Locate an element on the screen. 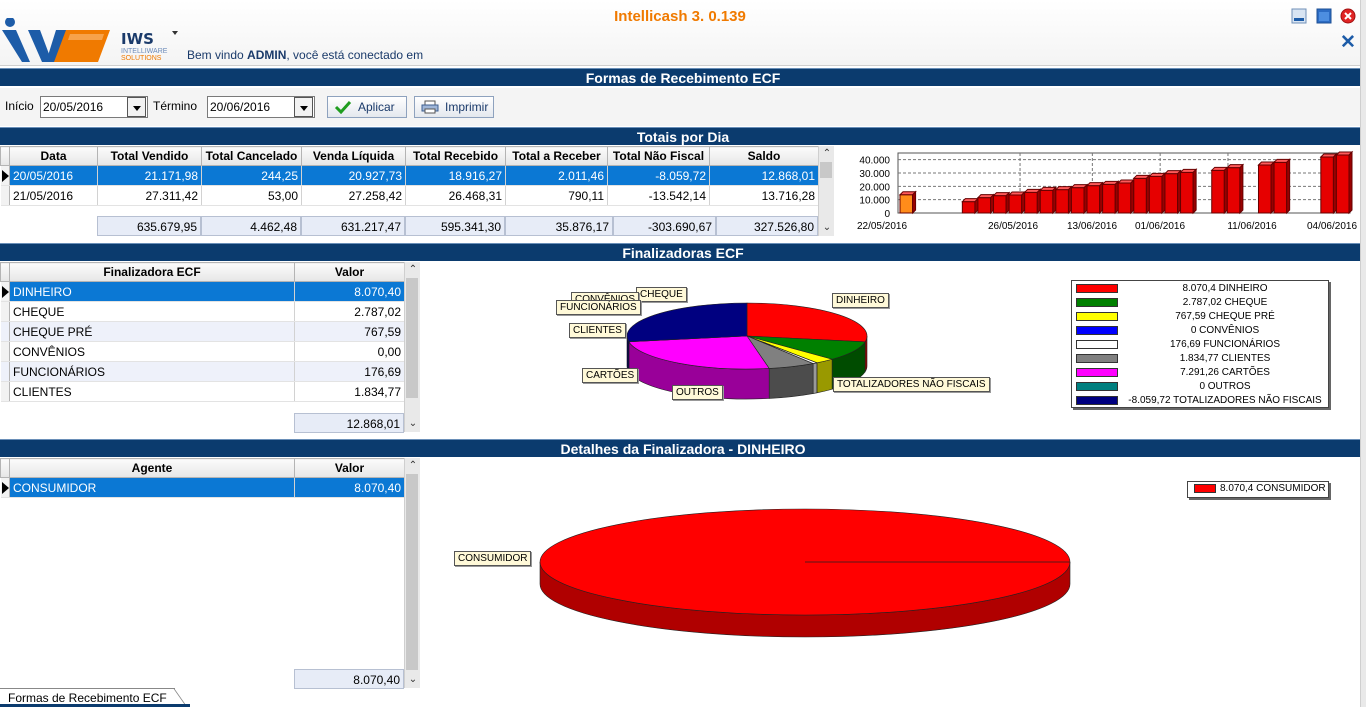 This screenshot has height=707, width=1366. pie-label-clientes: CLIENTES is located at coordinates (597, 330).